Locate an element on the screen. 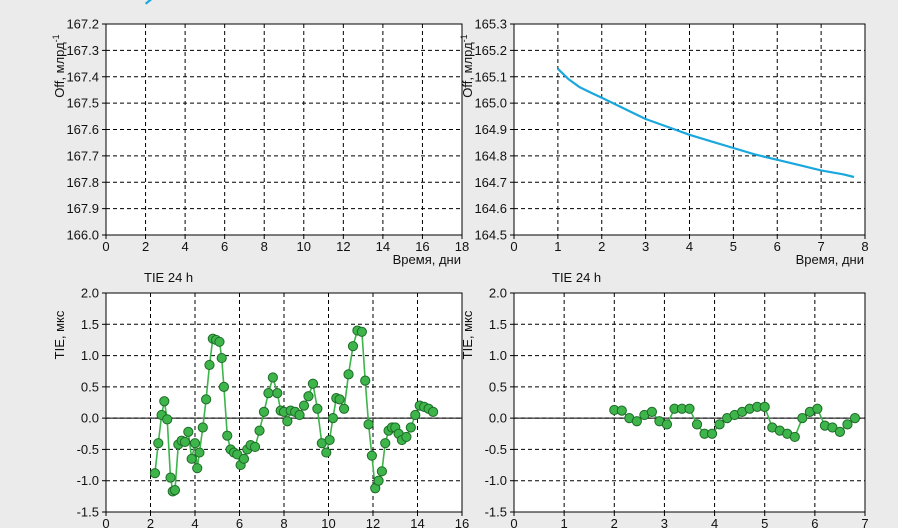  y-tick-label: 165.2 is located at coordinates (490, 50).